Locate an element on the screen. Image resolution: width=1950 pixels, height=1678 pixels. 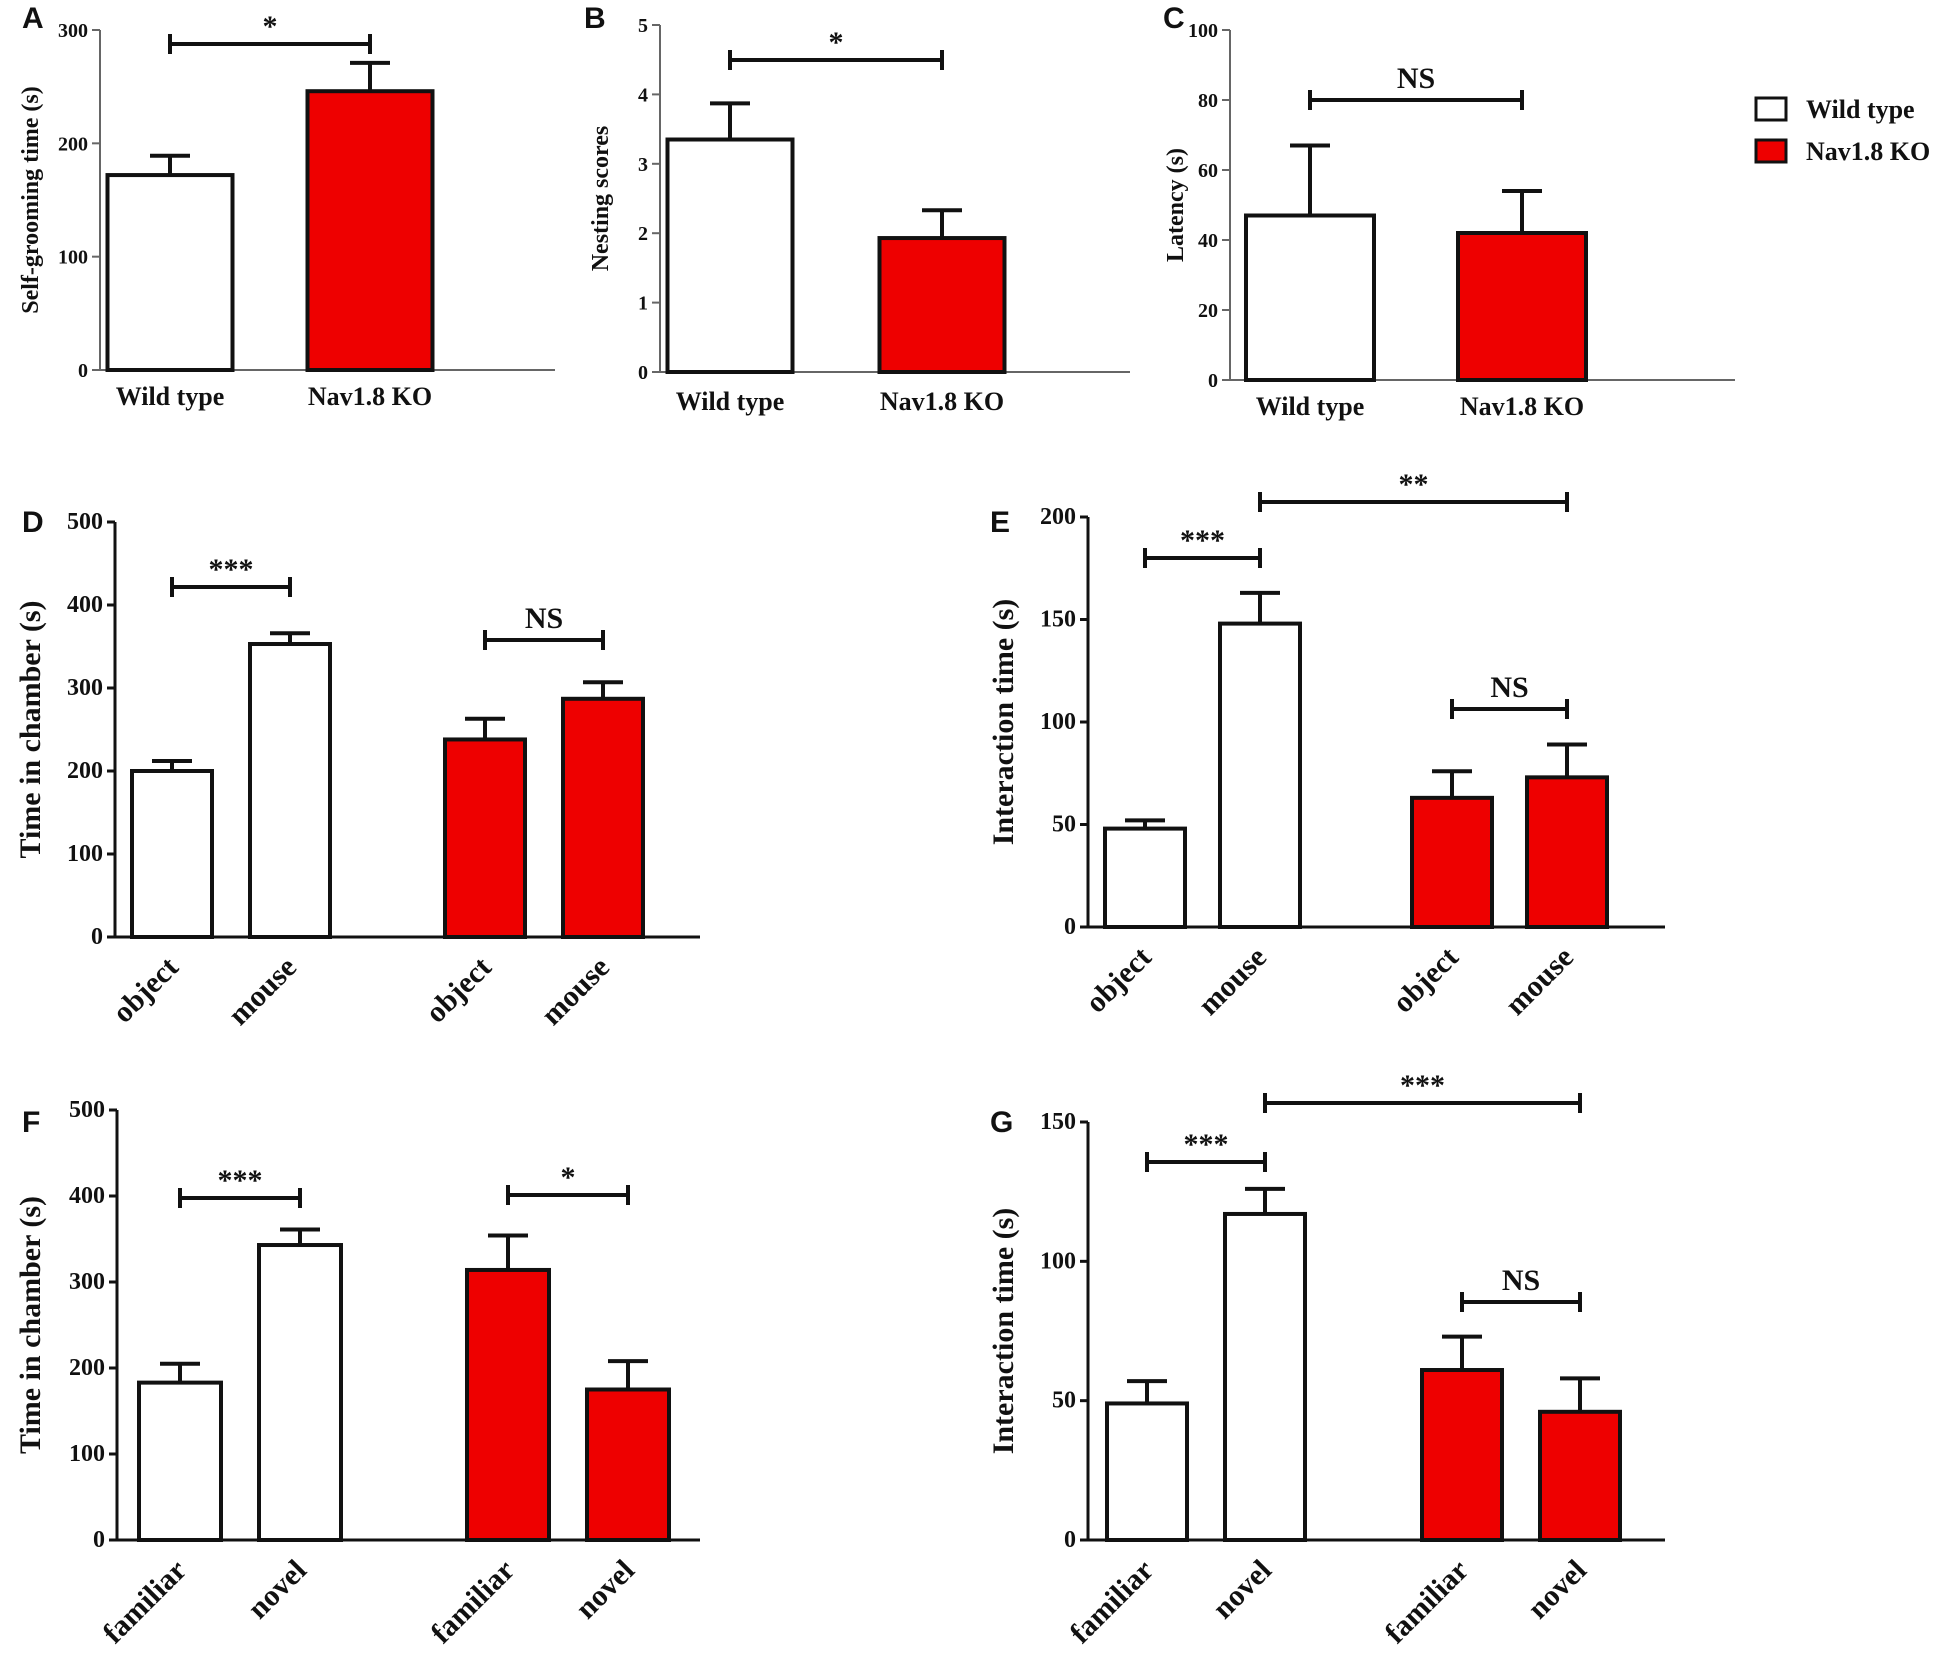
y-axis-title-d: Time in chamber (s) is located at coordinates (30, 729).